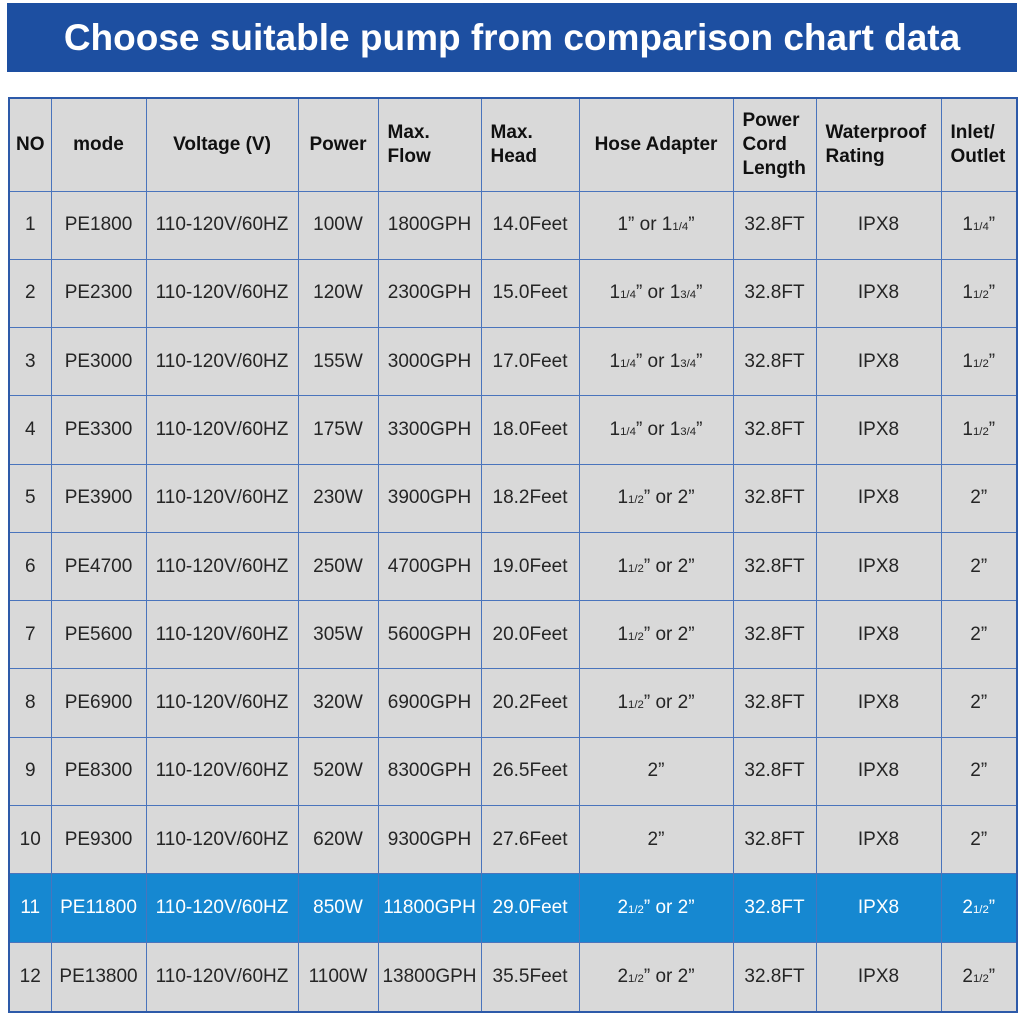 This screenshot has height=1020, width=1024. What do you see at coordinates (30, 293) in the screenshot?
I see `cell-no-row2: 2` at bounding box center [30, 293].